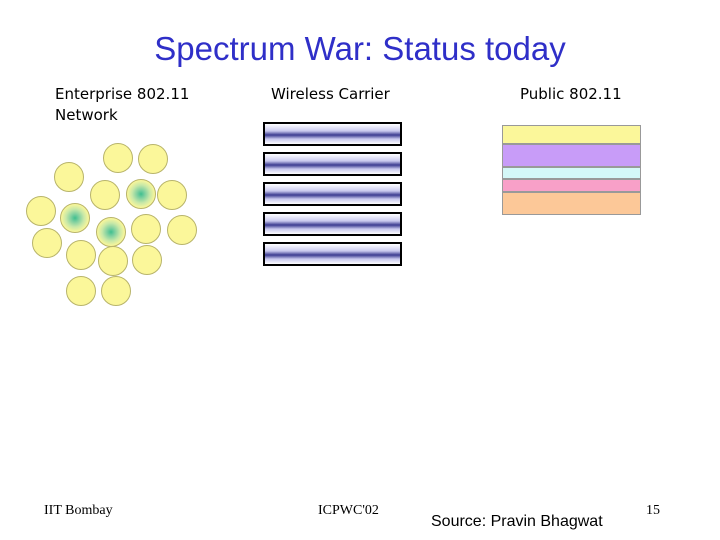  I want to click on enterprise-label: Enterprise 802.11 Network, so click(122, 105).